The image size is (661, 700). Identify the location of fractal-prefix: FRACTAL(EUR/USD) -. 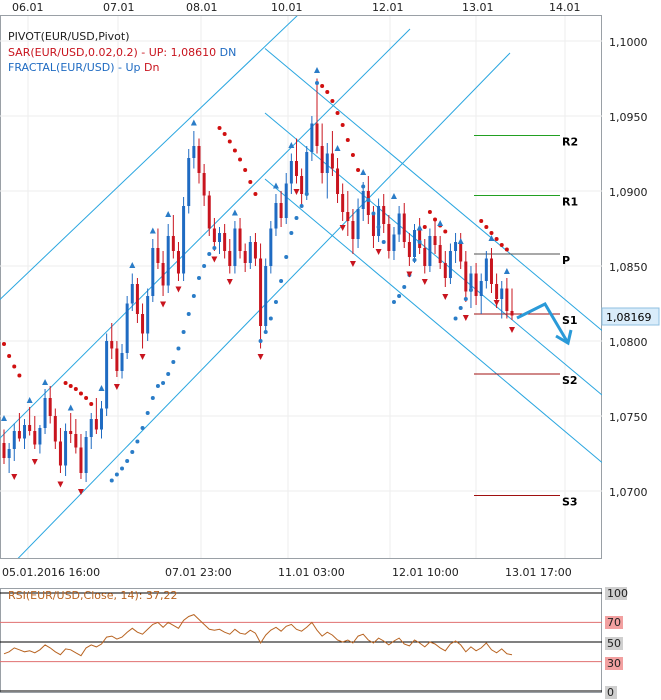
(65, 67).